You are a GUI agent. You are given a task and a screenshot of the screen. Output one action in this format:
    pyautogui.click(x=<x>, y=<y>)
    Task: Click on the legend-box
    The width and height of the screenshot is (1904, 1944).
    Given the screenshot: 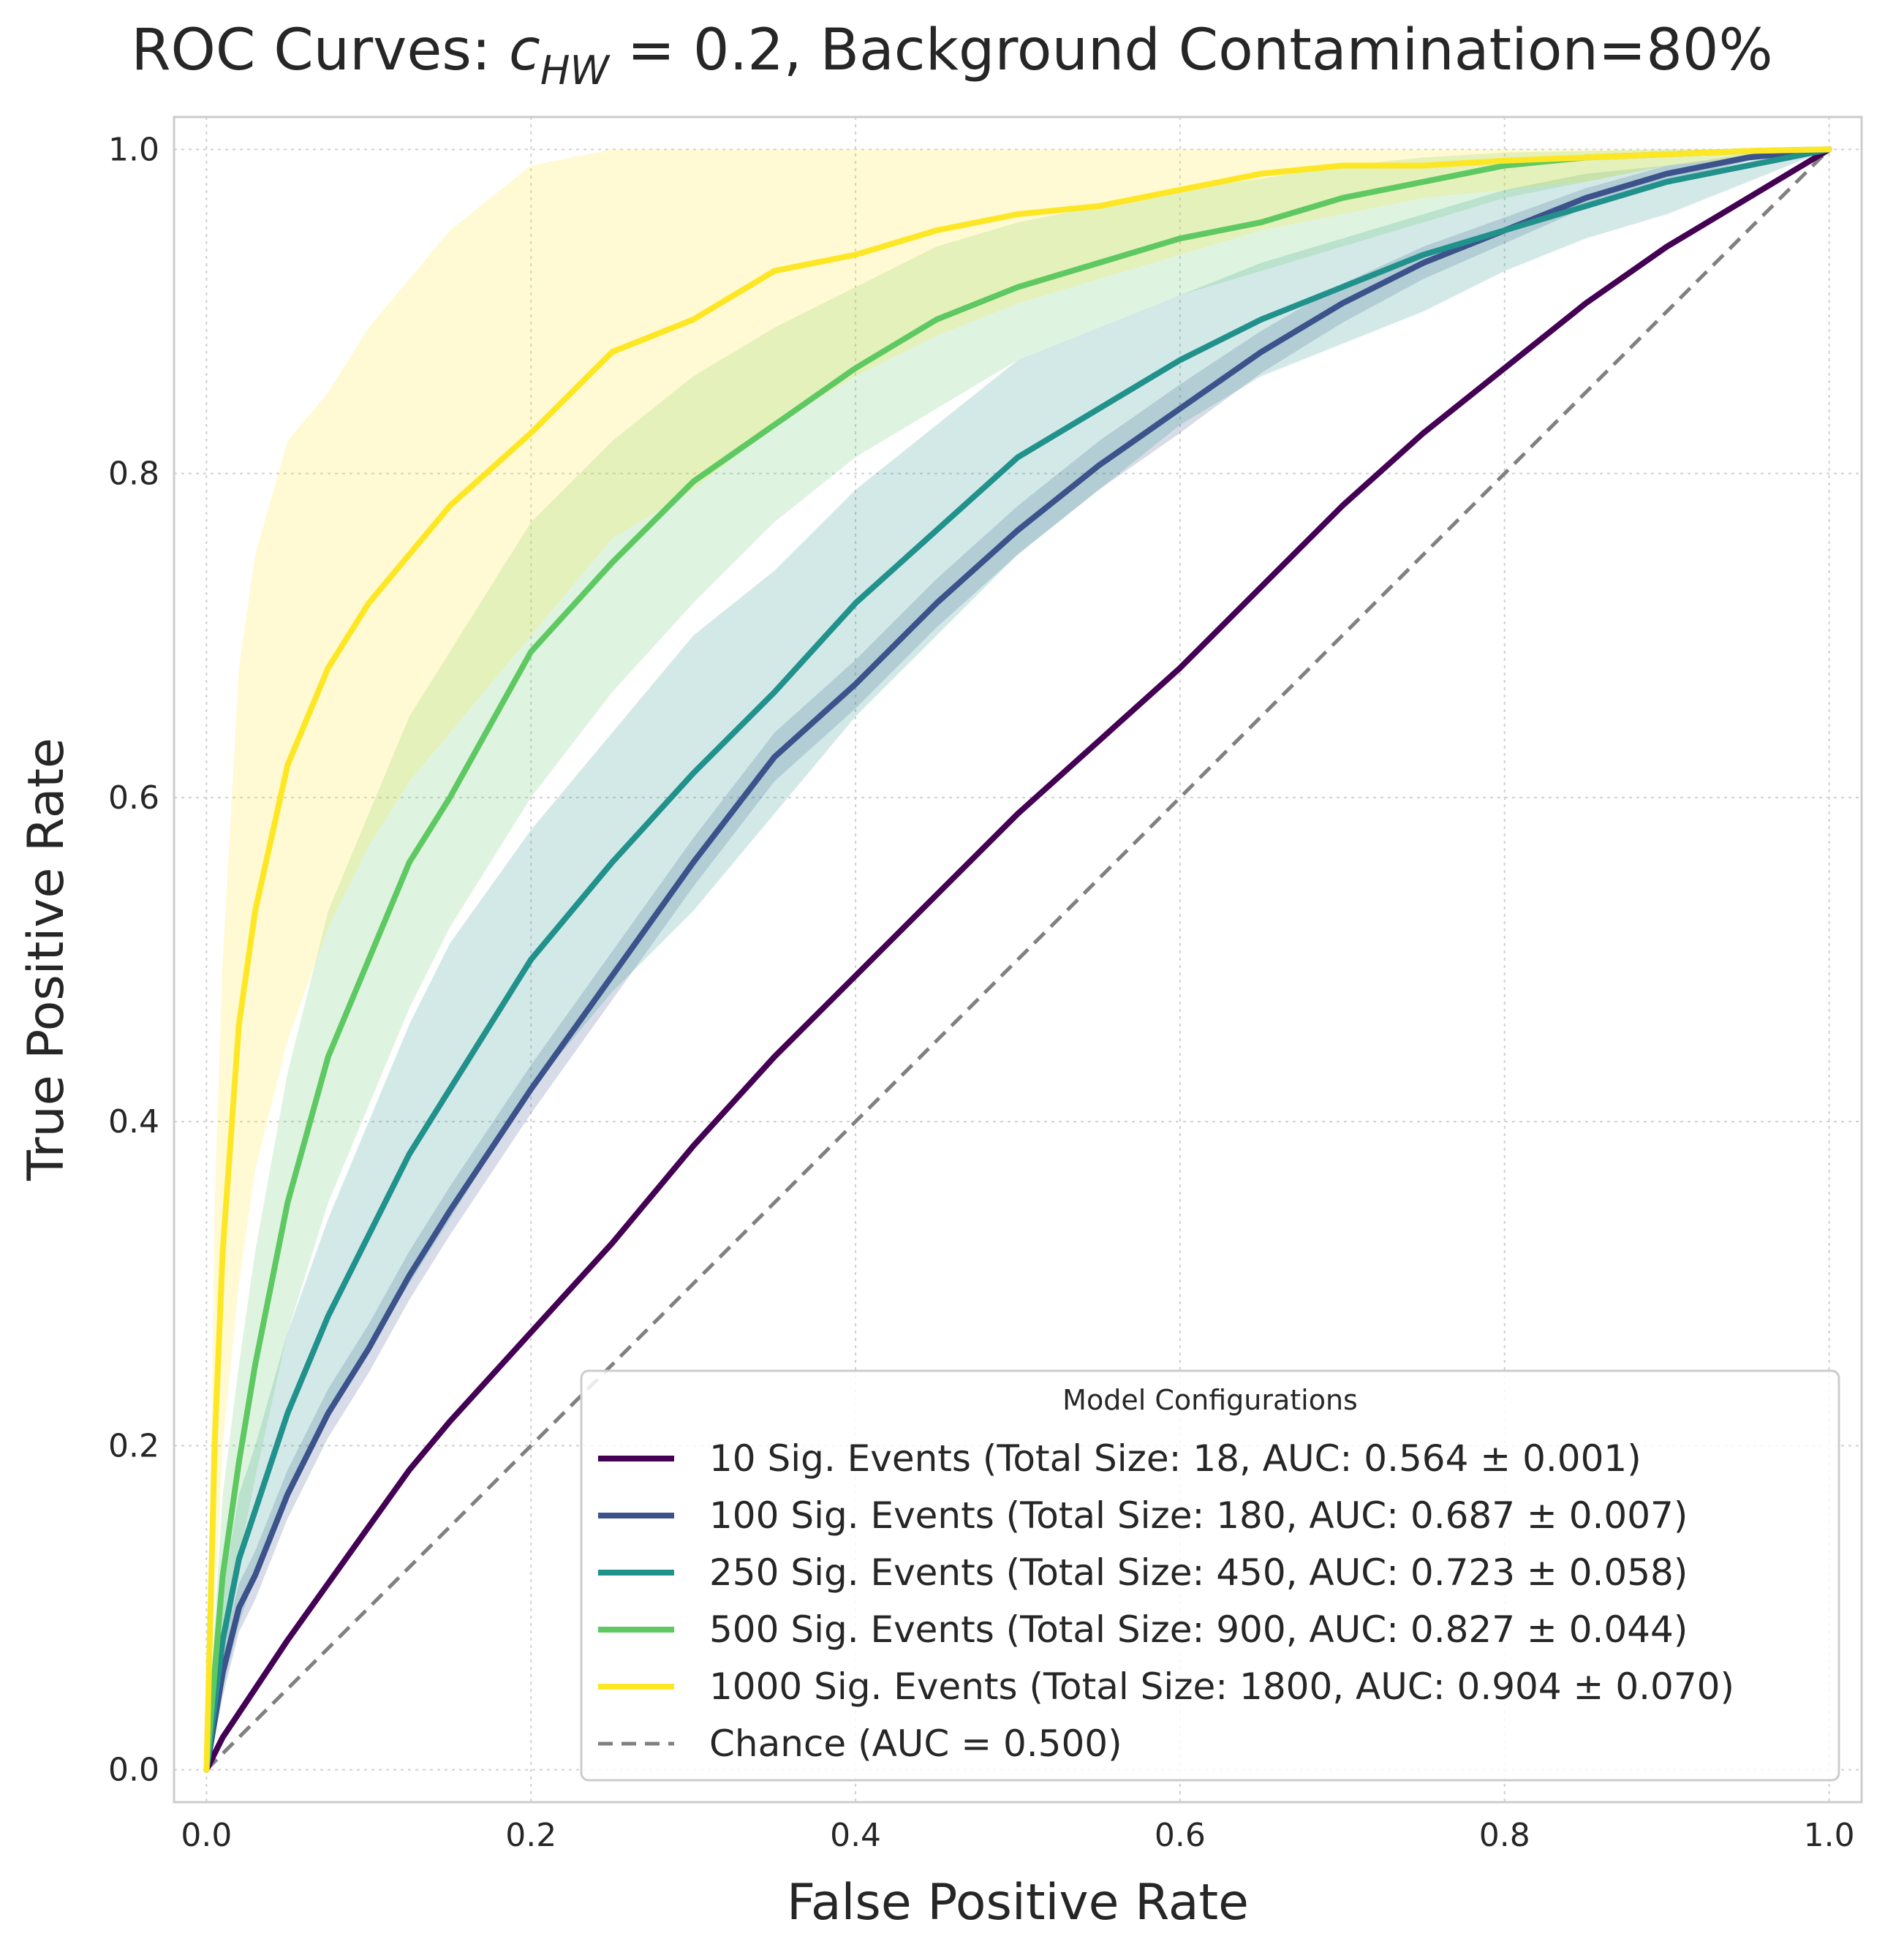 What is the action you would take?
    pyautogui.click(x=1210, y=1575)
    